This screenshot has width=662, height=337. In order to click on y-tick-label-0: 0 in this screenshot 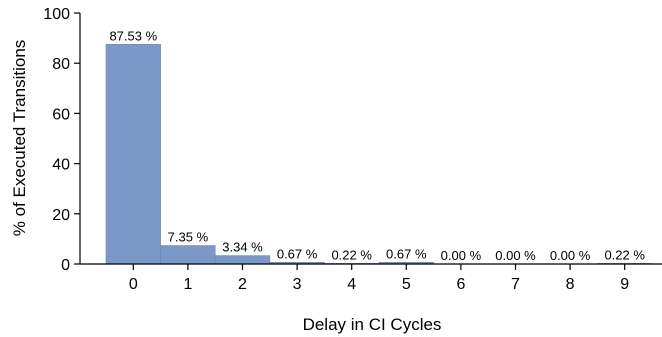, I will do `click(65, 265)`.